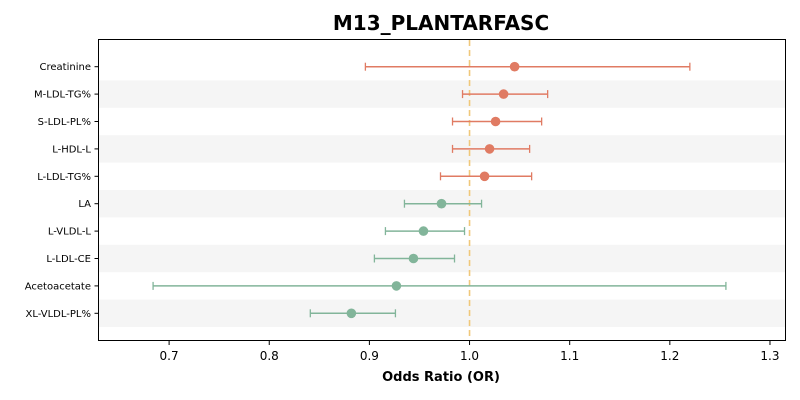 The width and height of the screenshot is (800, 400). I want to click on y-tick-label: Acetoacetate, so click(58, 286).